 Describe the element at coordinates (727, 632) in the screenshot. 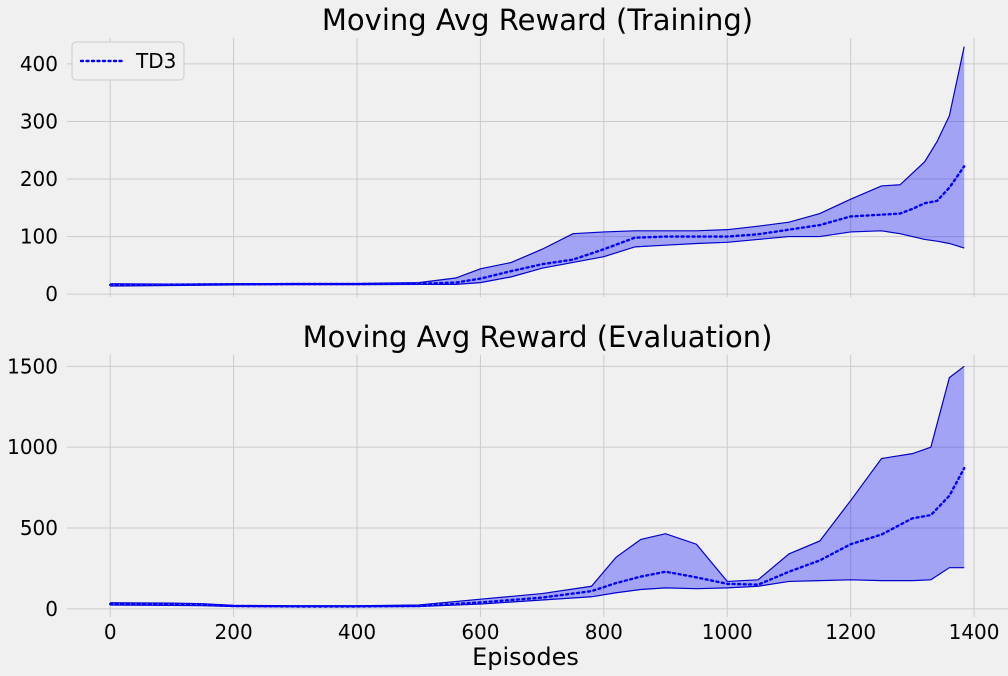

I see `x-tick-label: 1000` at that location.